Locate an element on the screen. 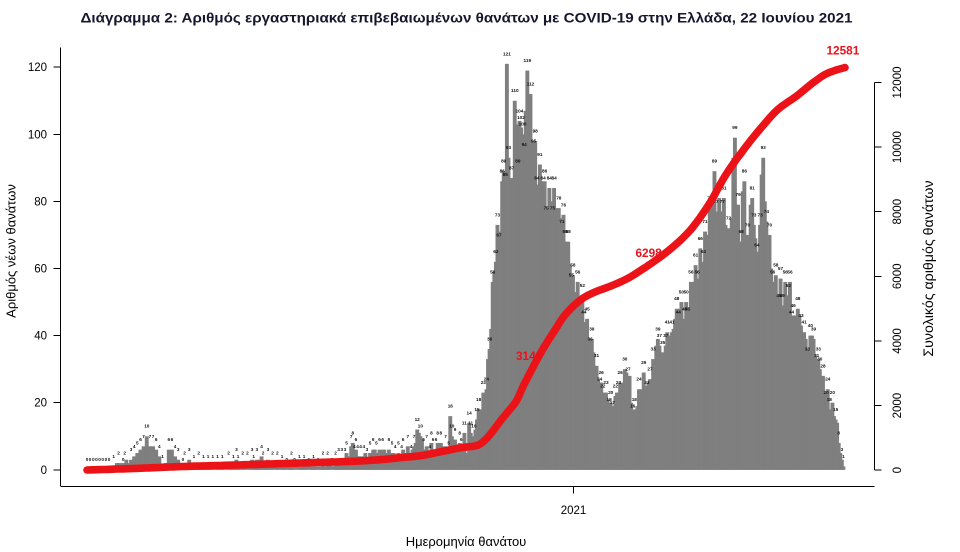  svg-text: 100 is located at coordinates (523, 124).